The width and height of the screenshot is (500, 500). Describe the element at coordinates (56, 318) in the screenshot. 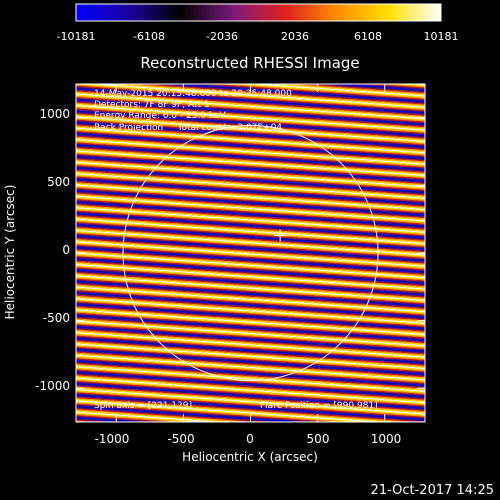

I see `y-tick-label: -500` at that location.